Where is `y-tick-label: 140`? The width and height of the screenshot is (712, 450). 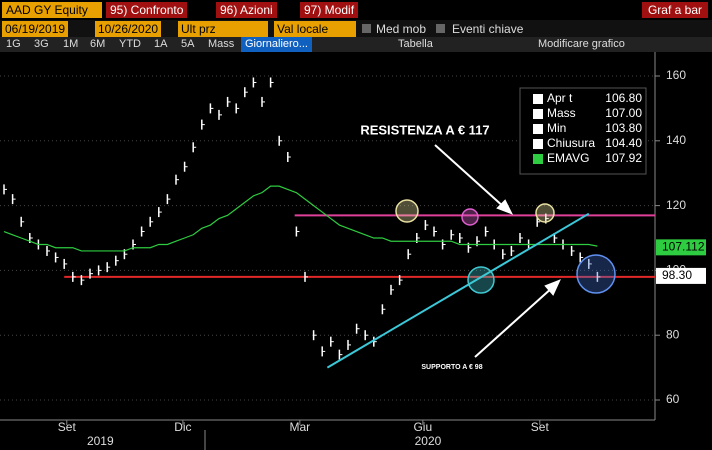 y-tick-label: 140 is located at coordinates (676, 140).